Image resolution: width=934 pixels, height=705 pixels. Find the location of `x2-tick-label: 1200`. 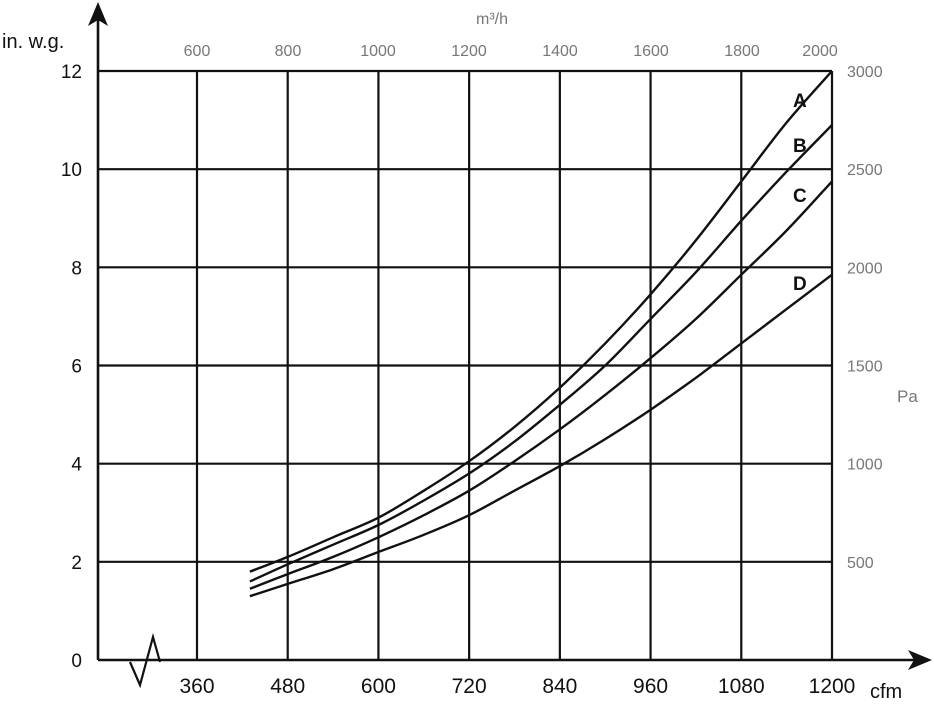

x2-tick-label: 1200 is located at coordinates (469, 51).